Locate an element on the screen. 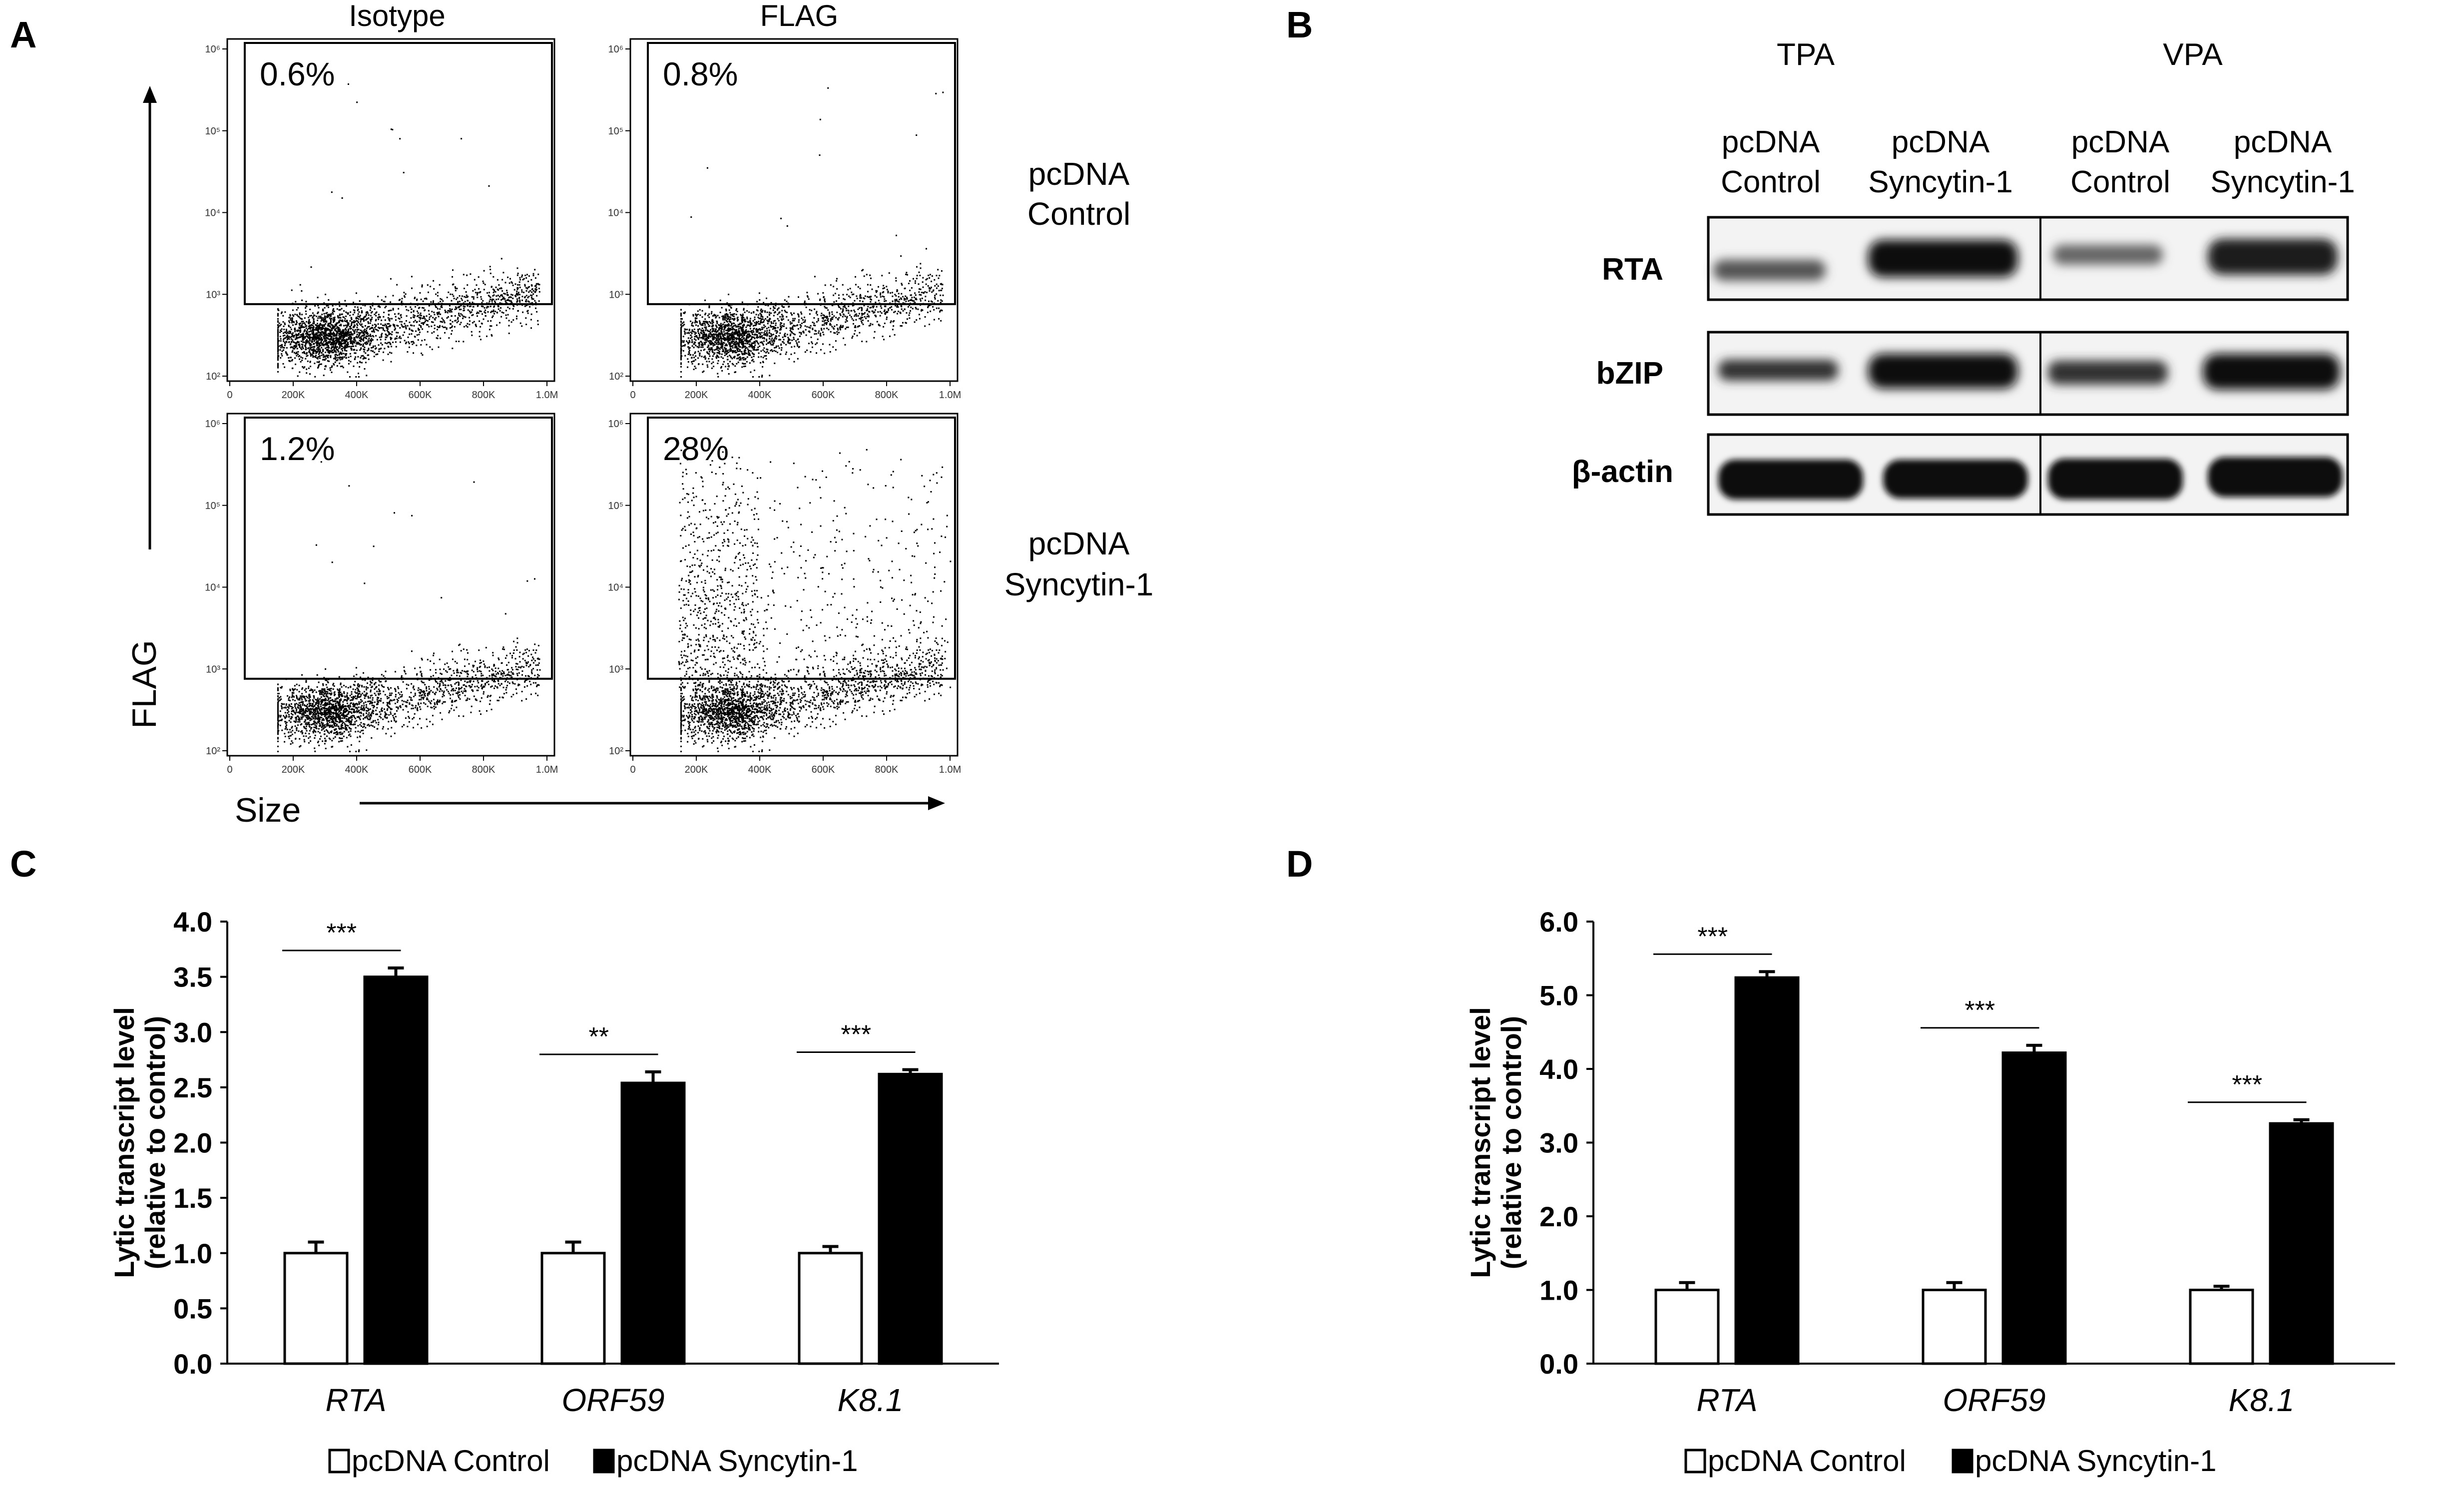 This screenshot has height=1485, width=2464. flow-plot-3: 1.2% 0 200K 400K 600K 800K 1.0M 10² 10³ 10⁴ 10⁵ 10⁶ is located at coordinates (382, 594).